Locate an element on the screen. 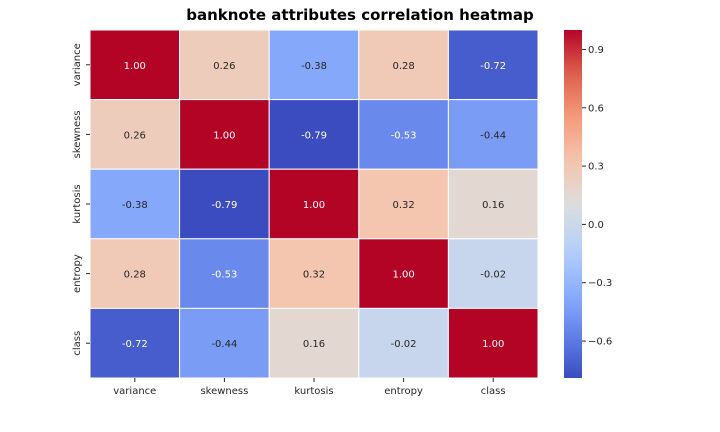 Image resolution: width=720 pixels, height=432 pixels. x-axis-ticks: variance skewness kurtosis entropy class is located at coordinates (309, 387).